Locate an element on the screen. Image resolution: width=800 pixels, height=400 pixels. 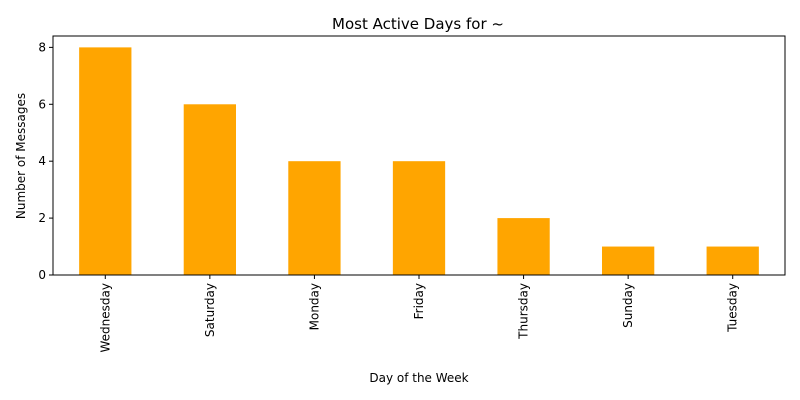
x-tick-label: Thursday is located at coordinates (524, 311).